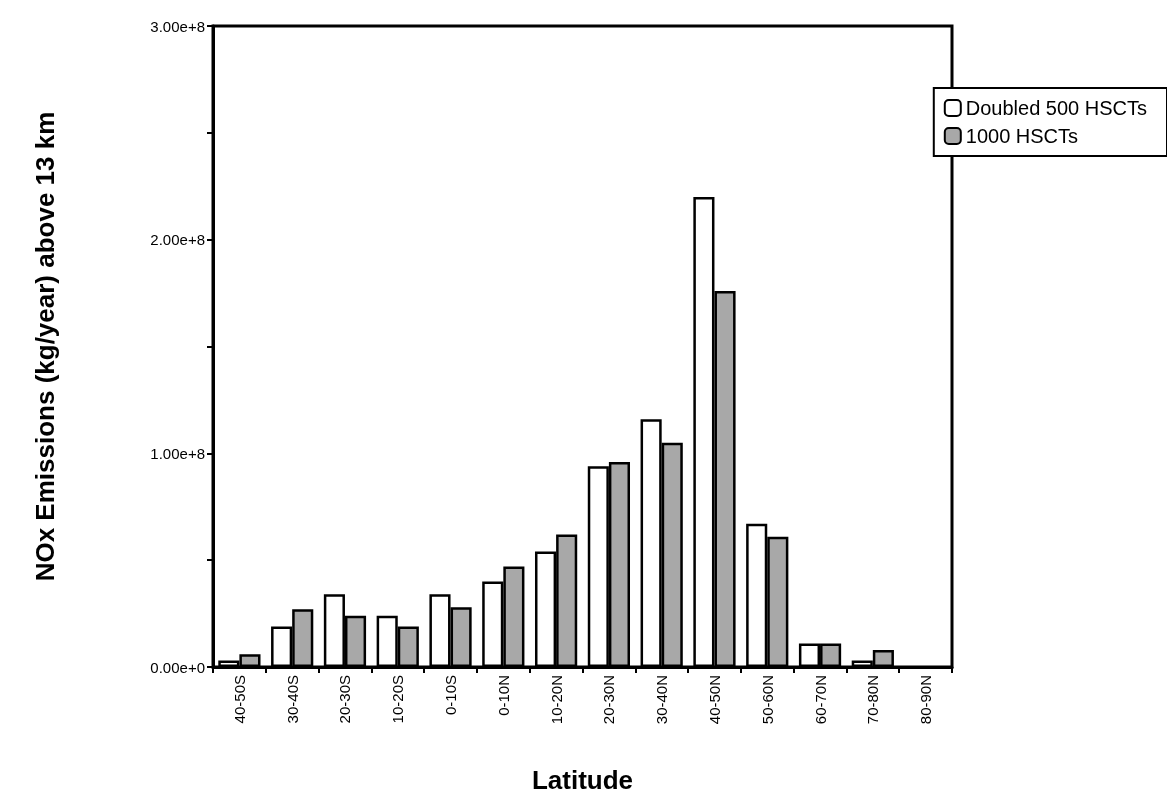 The height and width of the screenshot is (808, 1175). What do you see at coordinates (662, 700) in the screenshot?
I see `x-tick-label: 30-40N` at bounding box center [662, 700].